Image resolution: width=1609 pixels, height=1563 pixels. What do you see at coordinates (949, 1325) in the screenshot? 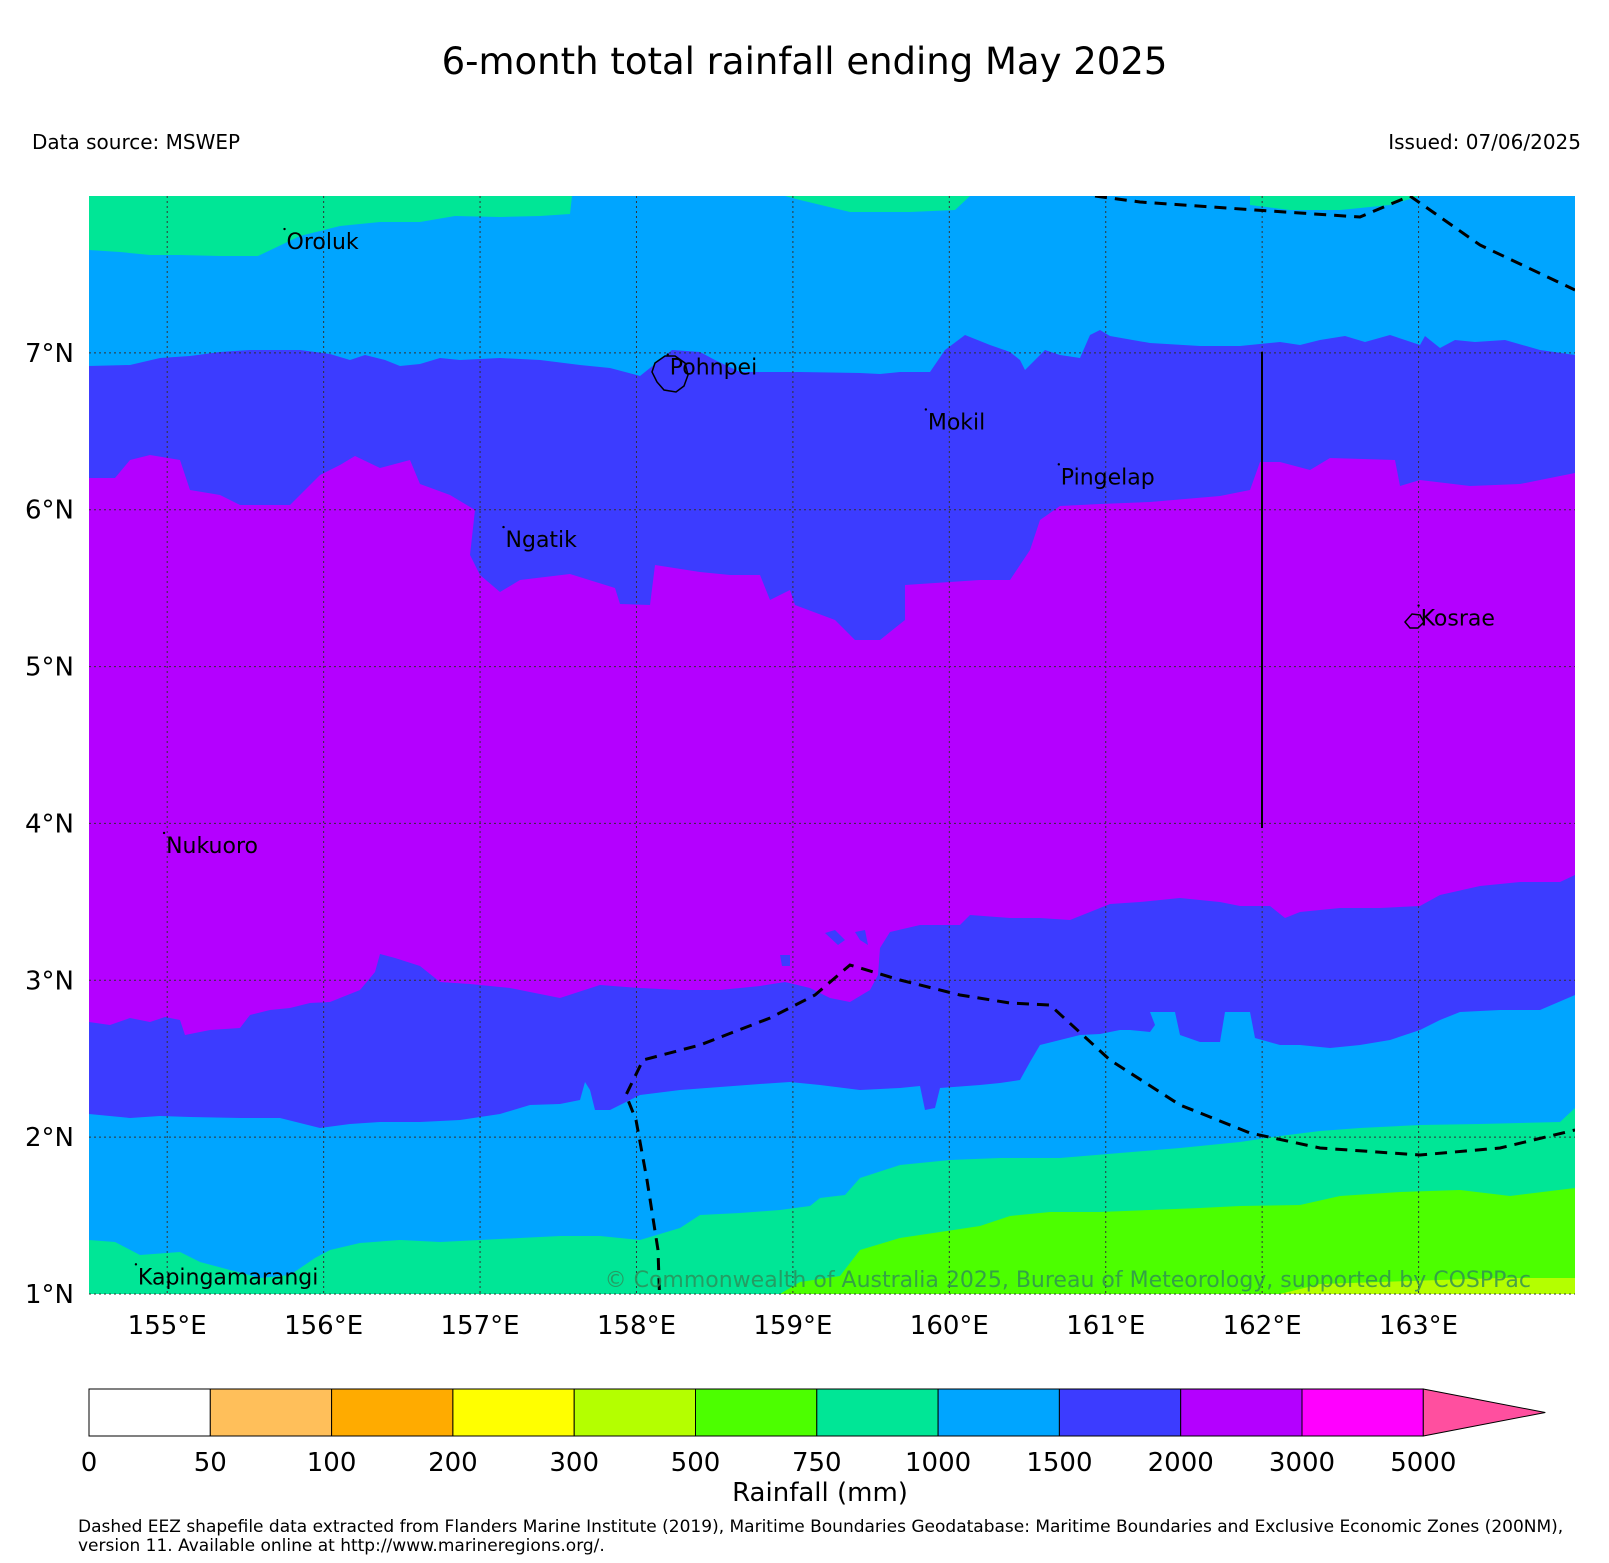
I see `lon-tick-label: 160°E` at bounding box center [949, 1325].